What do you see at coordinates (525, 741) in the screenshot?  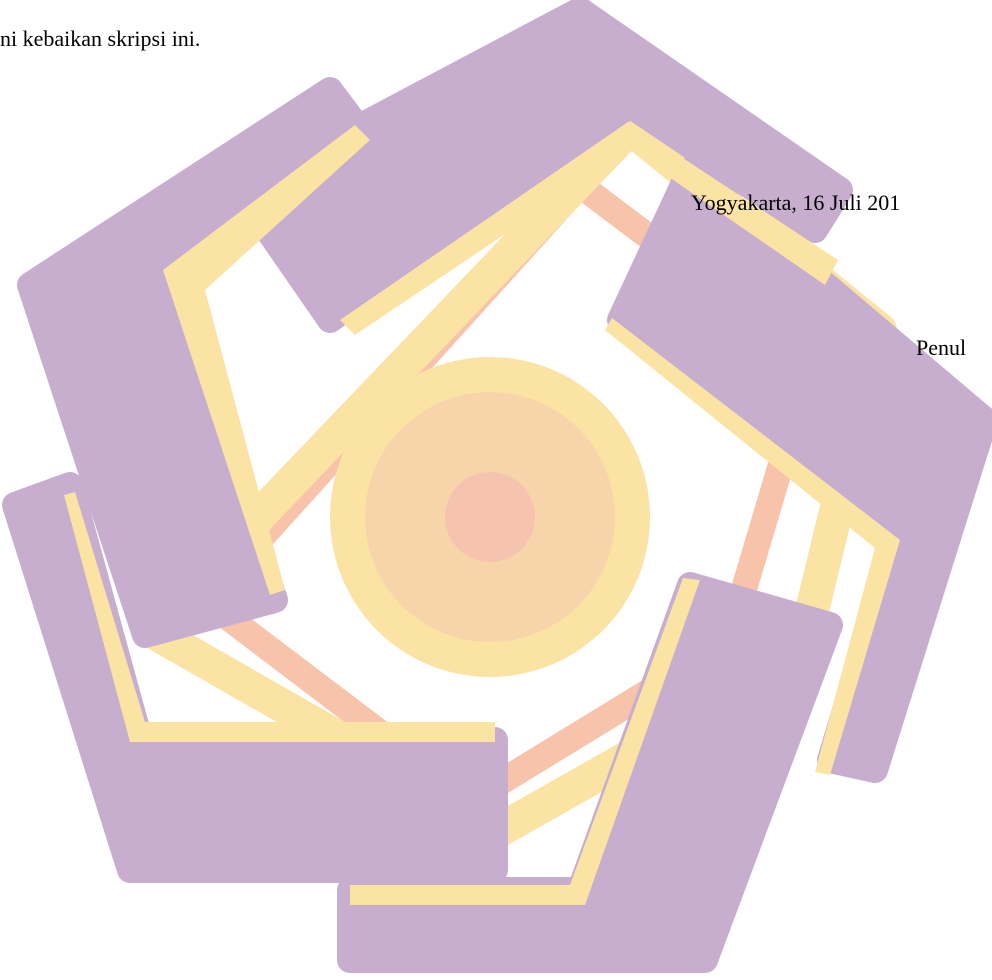 I see `watermark-yellow-overlay-bottom` at bounding box center [525, 741].